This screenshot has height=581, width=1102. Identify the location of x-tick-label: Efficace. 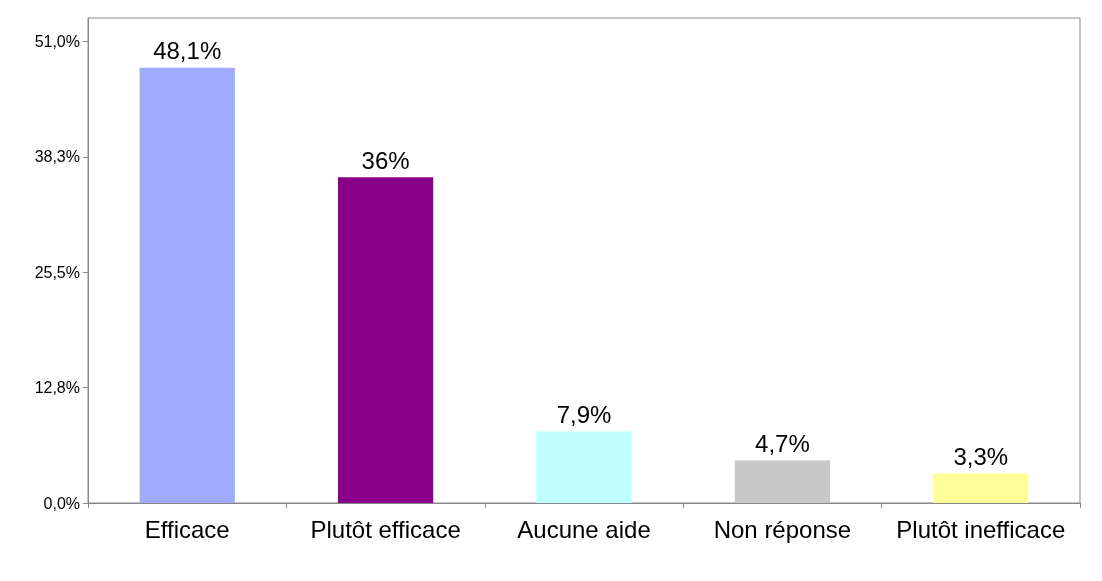
(187, 529).